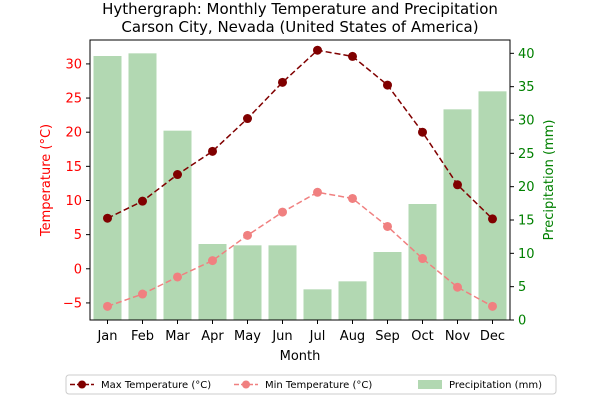 Image resolution: width=600 pixels, height=400 pixels. What do you see at coordinates (526, 54) in the screenshot?
I see `right-tick-label: 40` at bounding box center [526, 54].